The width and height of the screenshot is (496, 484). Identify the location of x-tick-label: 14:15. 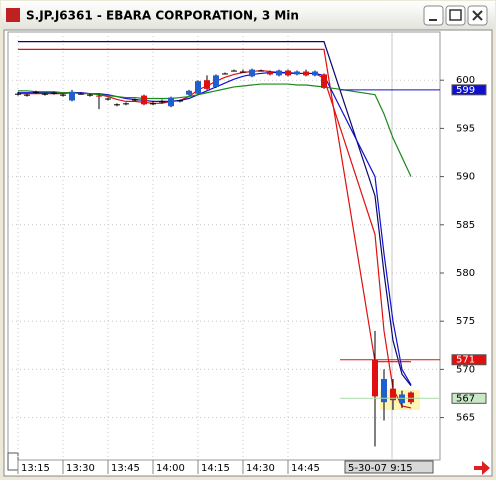
(215, 468).